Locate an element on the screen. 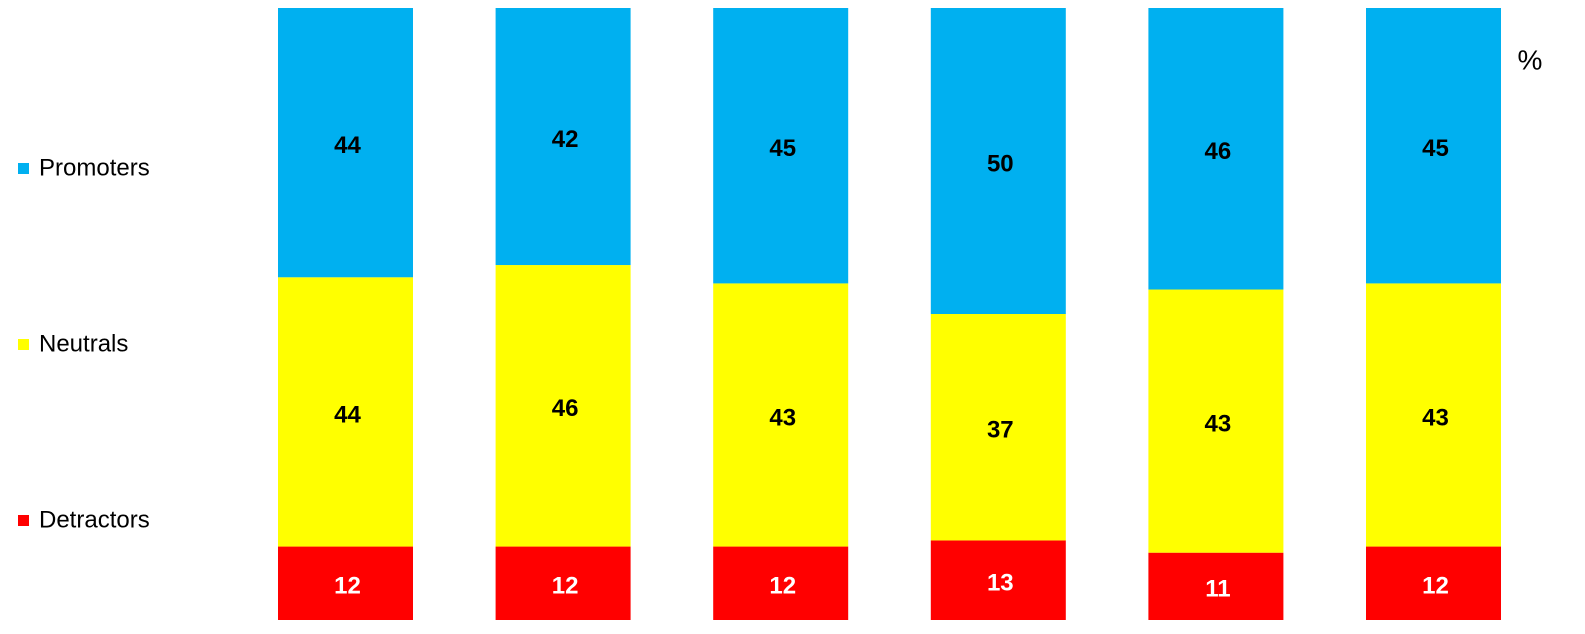  legend-label: Promoters is located at coordinates (94, 167).